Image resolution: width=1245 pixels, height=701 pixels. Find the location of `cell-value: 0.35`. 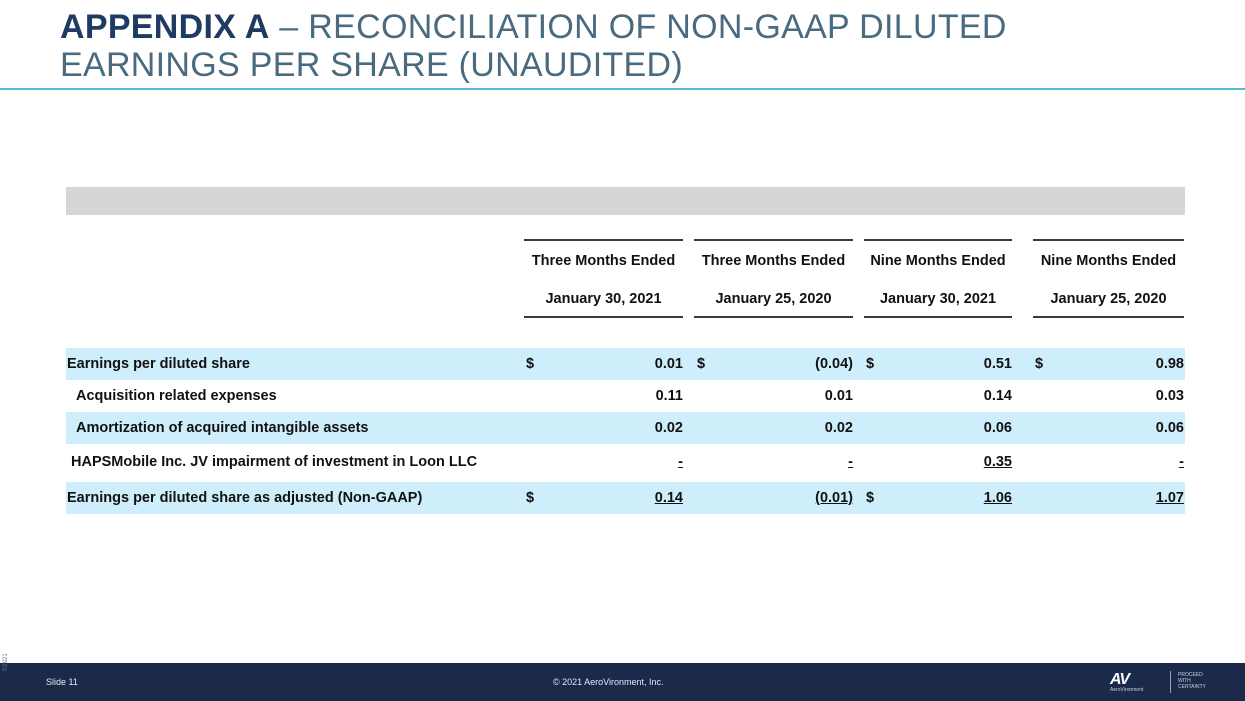

cell-value: 0.35 is located at coordinates (997, 462).